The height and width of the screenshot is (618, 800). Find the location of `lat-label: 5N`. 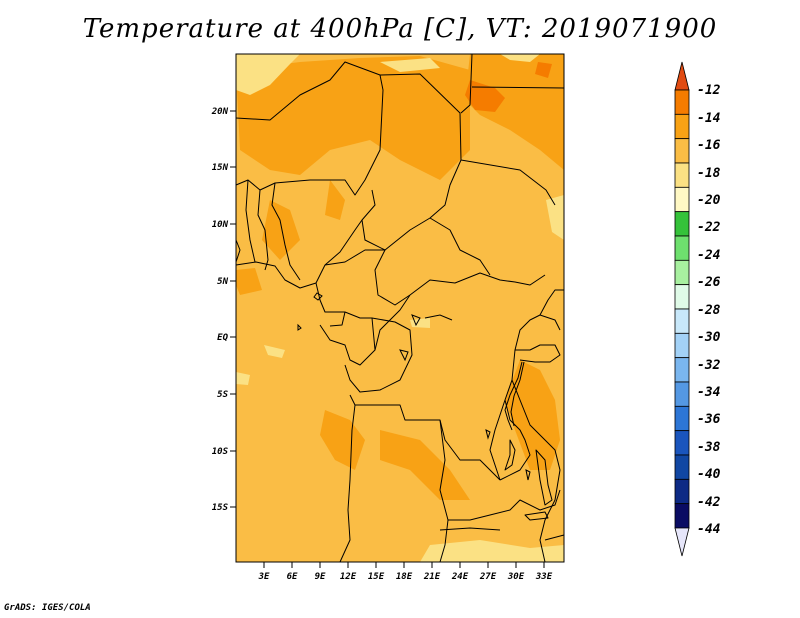

lat-label: 5N is located at coordinates (222, 282).